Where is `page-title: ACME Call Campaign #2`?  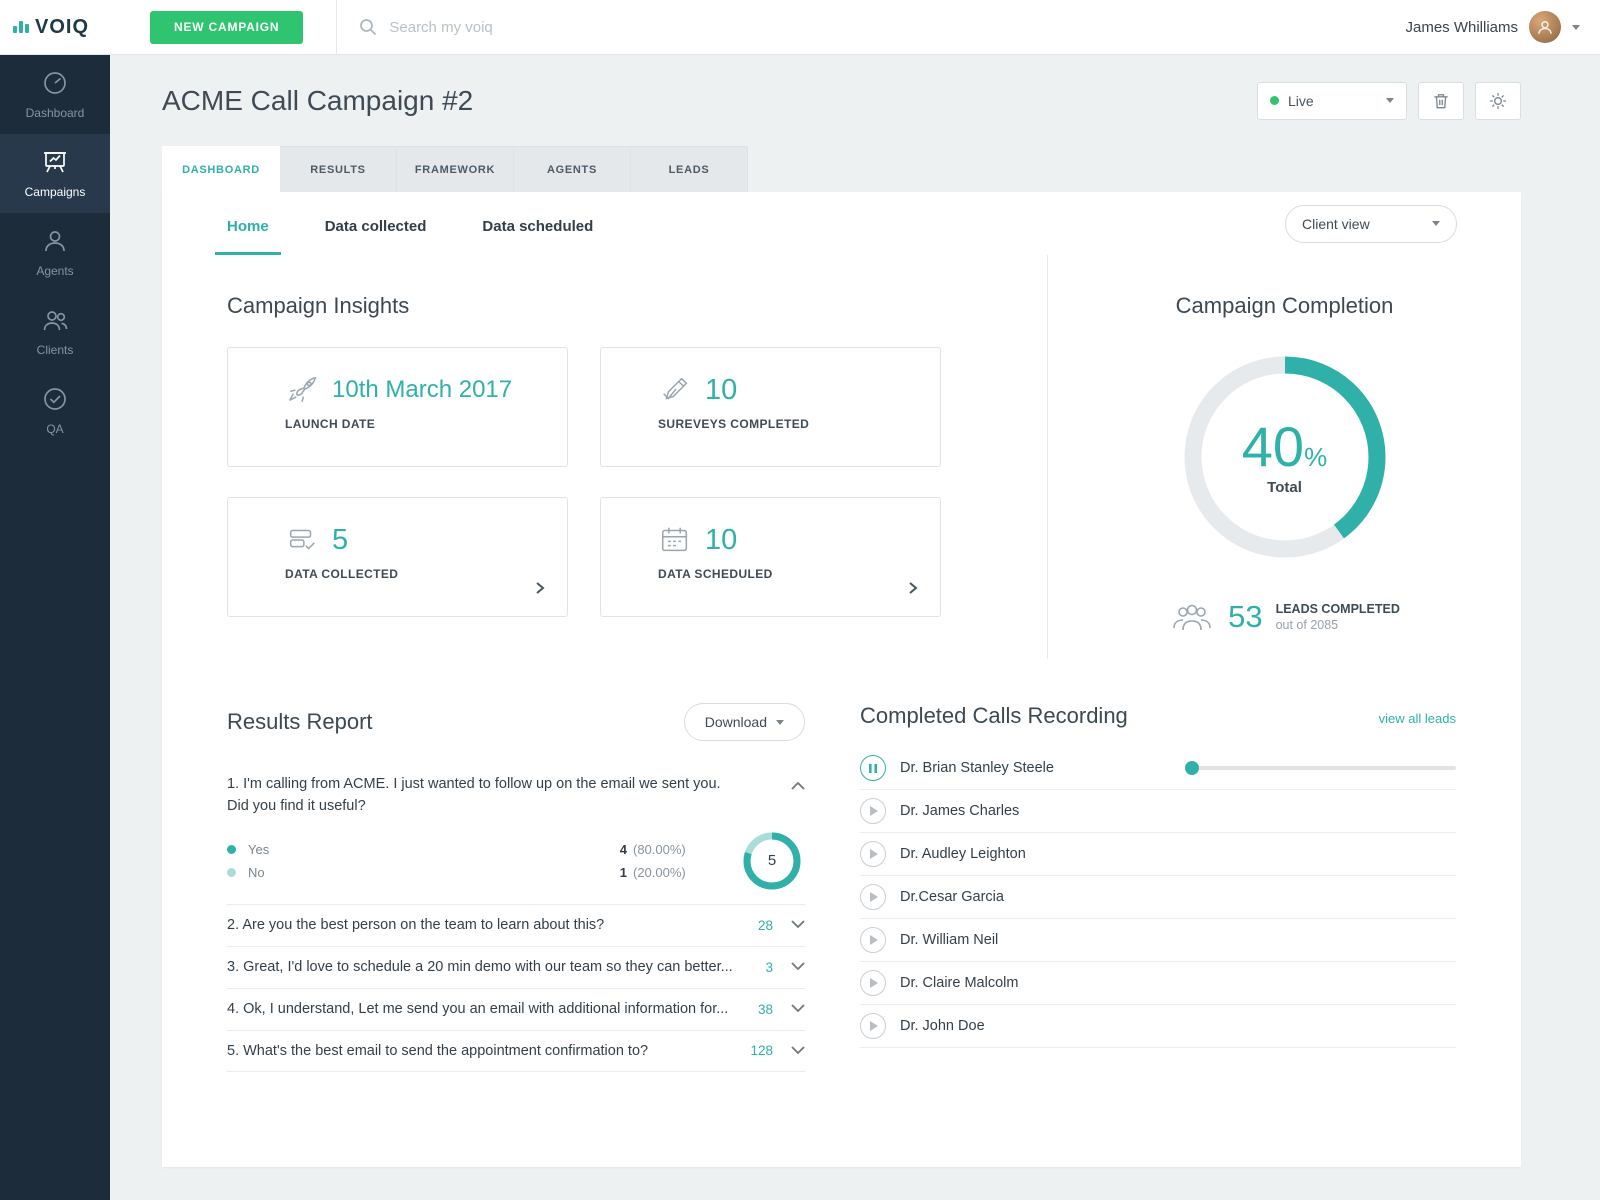 page-title: ACME Call Campaign #2 is located at coordinates (318, 100).